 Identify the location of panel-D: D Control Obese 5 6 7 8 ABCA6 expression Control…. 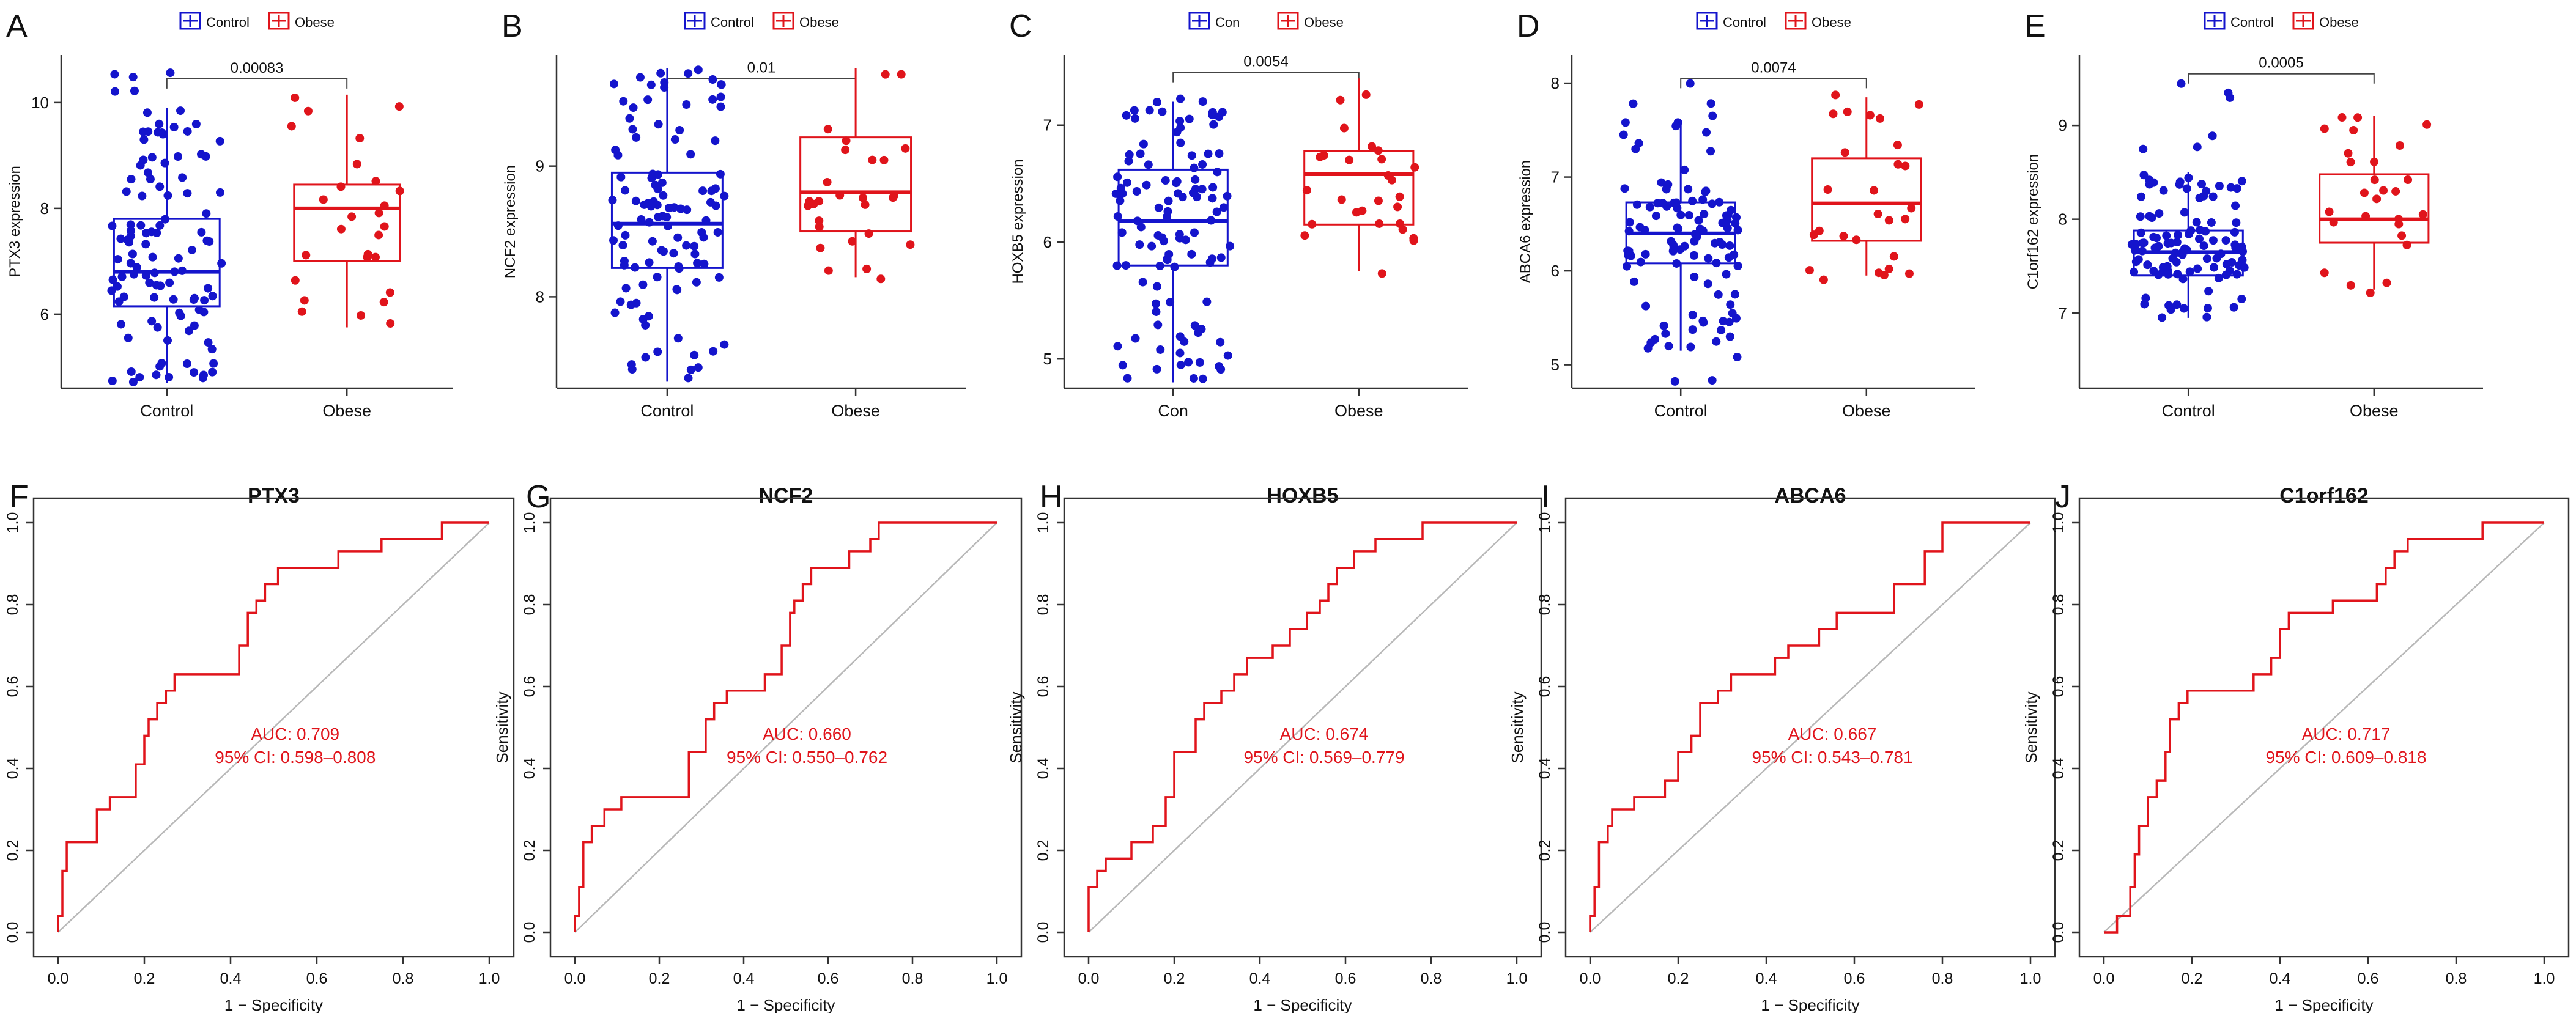
(1746, 214).